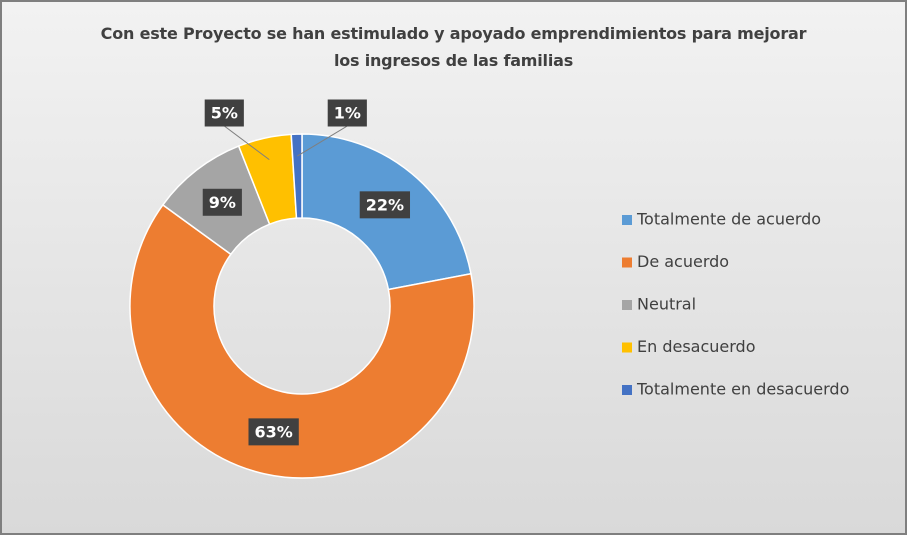  I want to click on data-label: 1%, so click(347, 113).